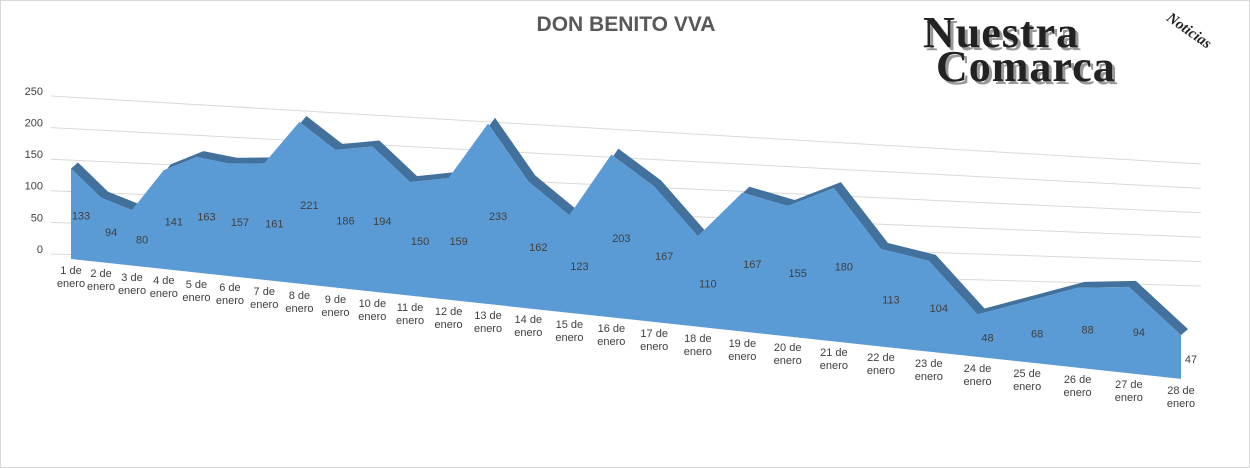 This screenshot has width=1250, height=468. Describe the element at coordinates (142, 241) in the screenshot. I see `data-label: 80` at that location.